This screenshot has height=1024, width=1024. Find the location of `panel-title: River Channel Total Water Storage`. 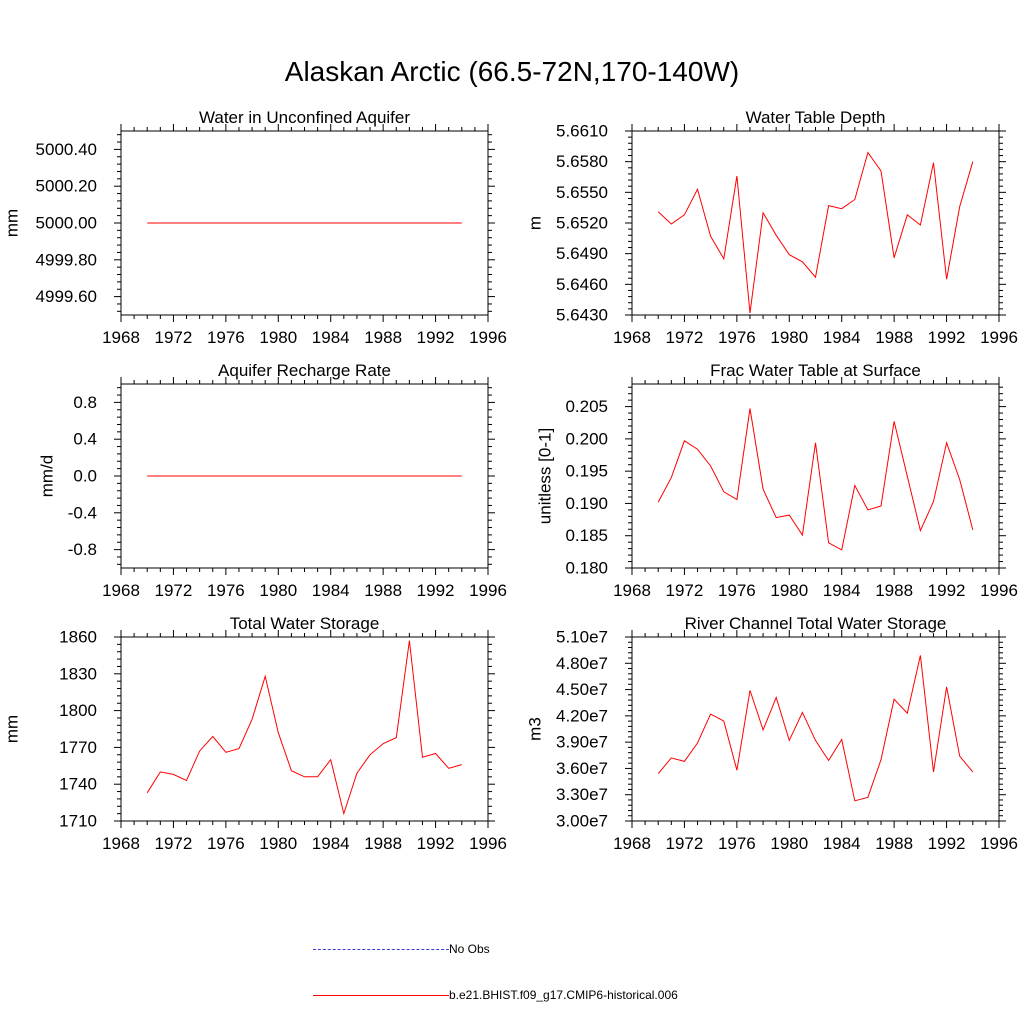

panel-title: River Channel Total Water Storage is located at coordinates (816, 623).